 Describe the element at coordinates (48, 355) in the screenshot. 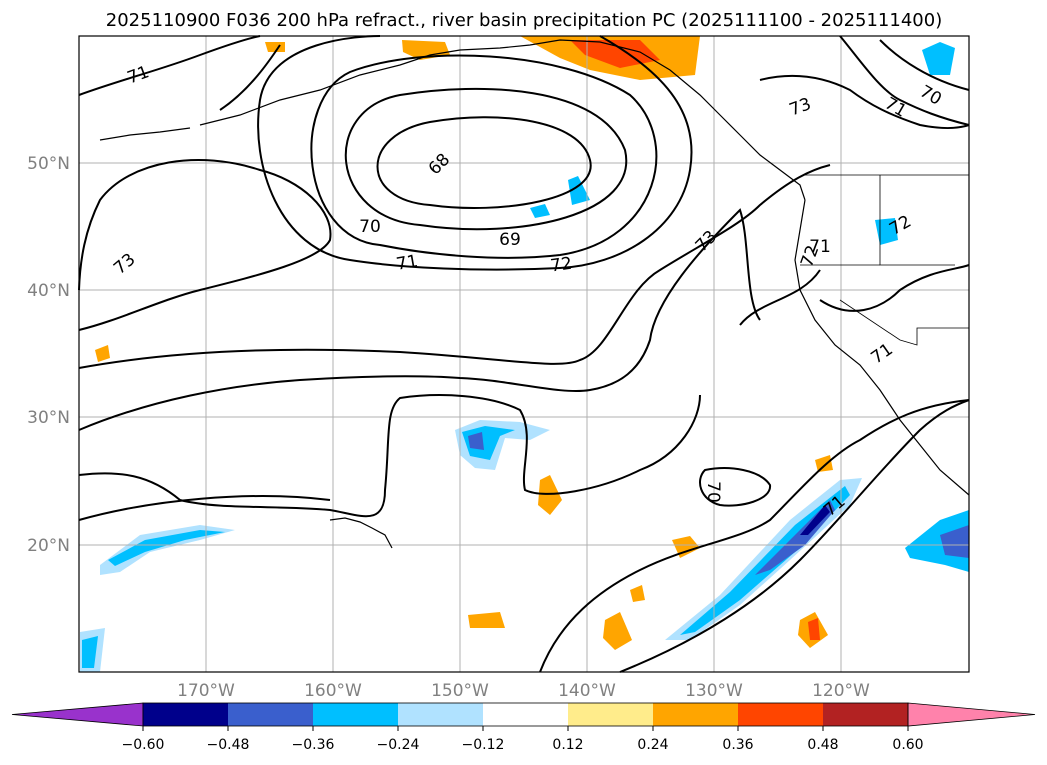

I see `lat-labels: 50°N 40°N 30°N 20°N` at that location.